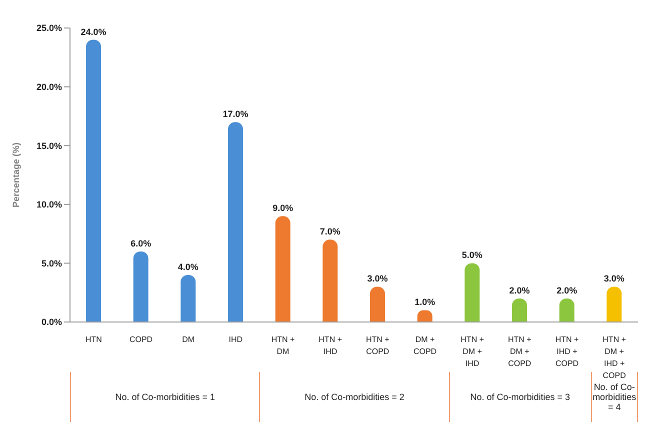  What do you see at coordinates (141, 339) in the screenshot?
I see `x-tick-label: COPD` at bounding box center [141, 339].